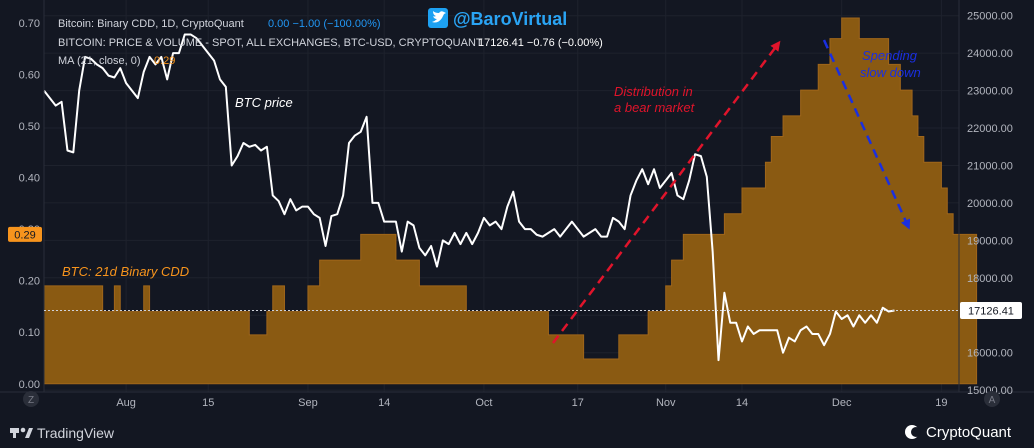 The height and width of the screenshot is (448, 1034). I want to click on right-tick-6: 21000.00, so click(990, 166).